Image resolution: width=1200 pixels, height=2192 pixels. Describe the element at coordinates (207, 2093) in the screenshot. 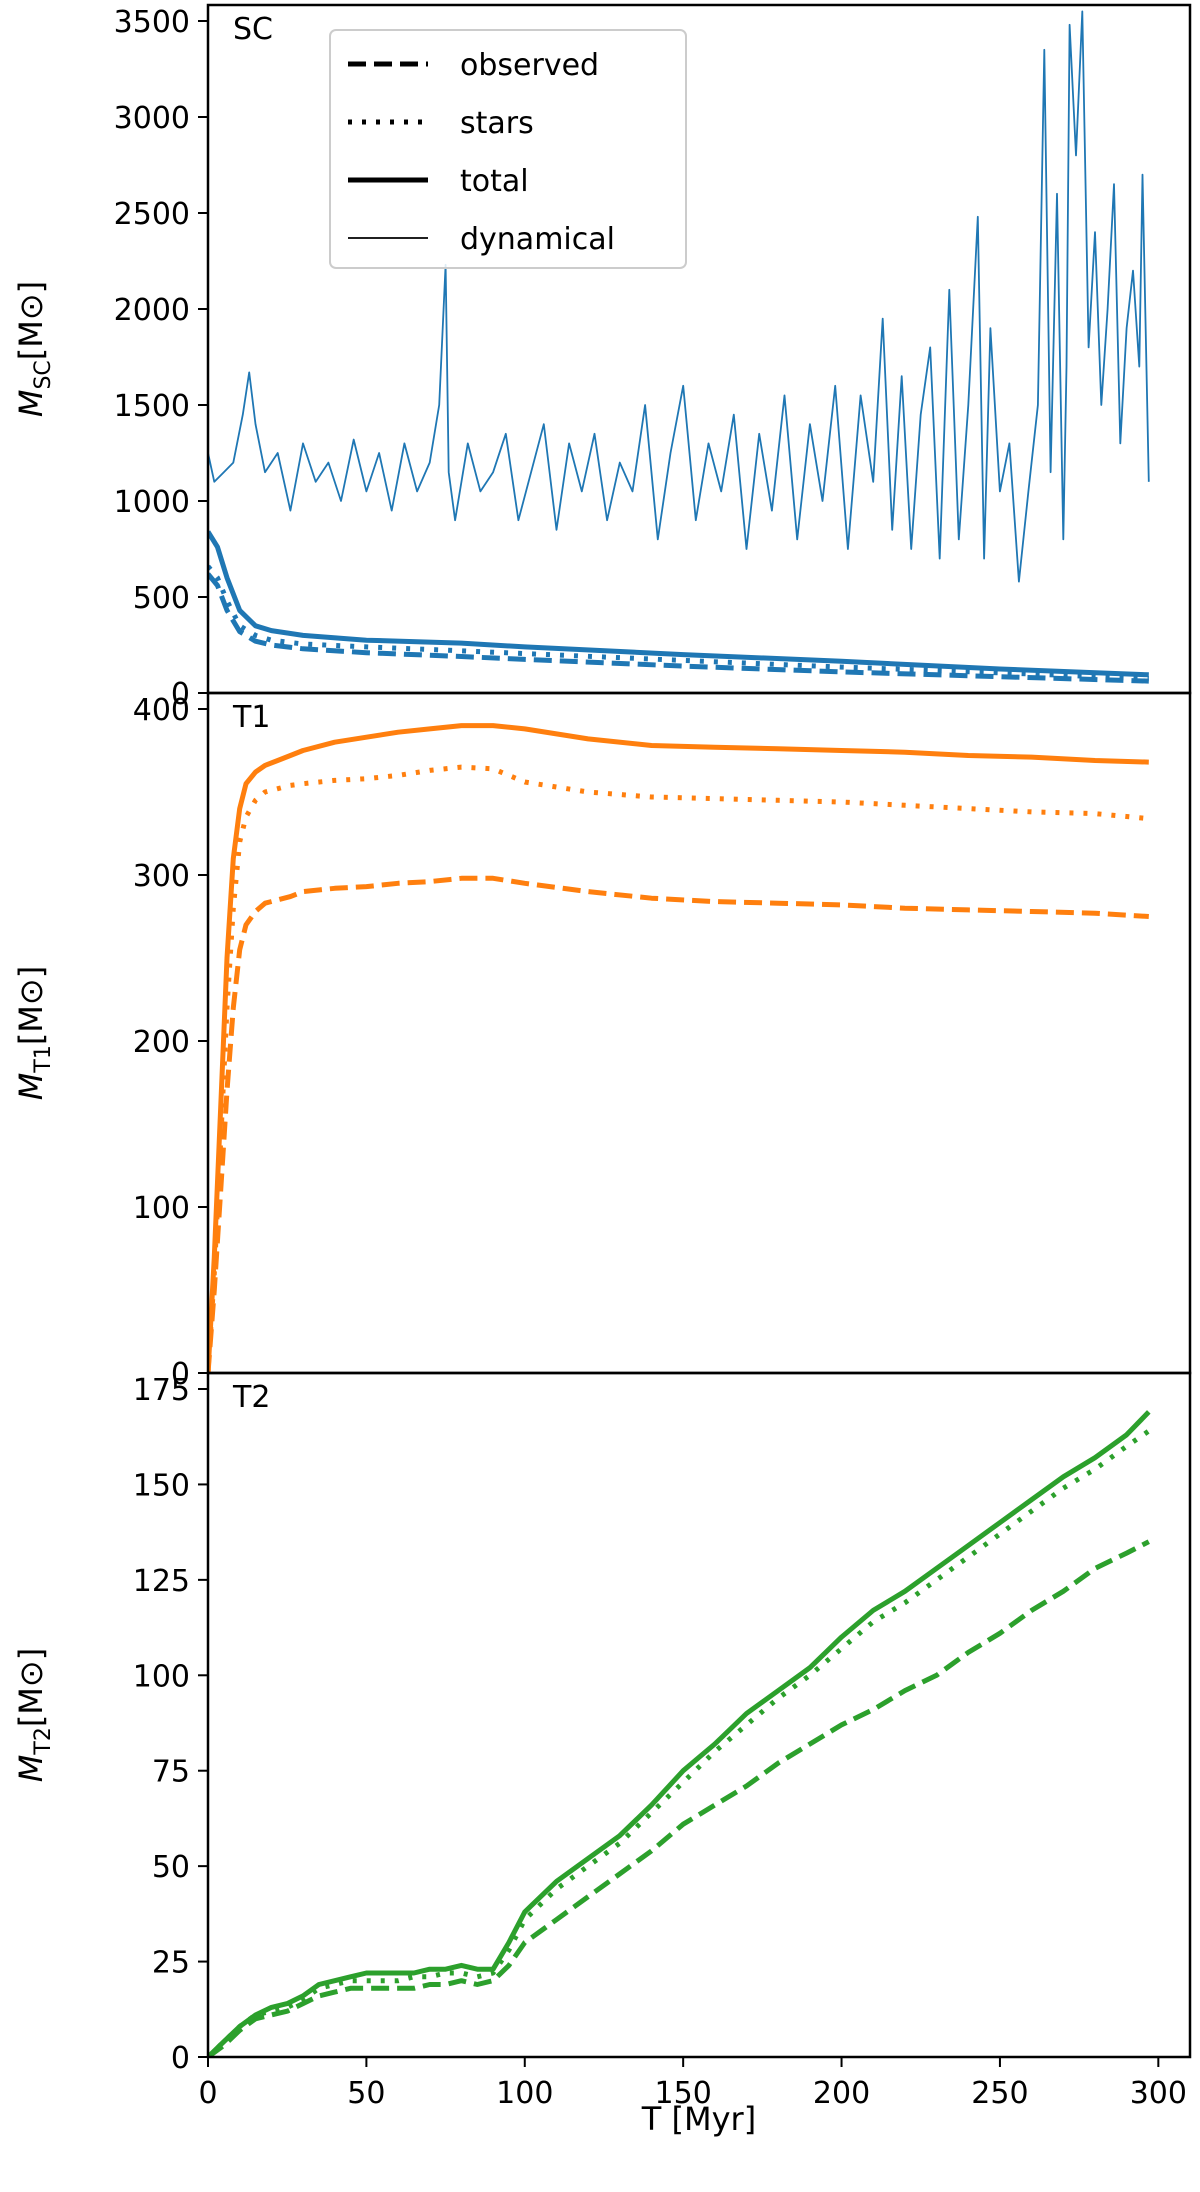

I see `x-tick-label: 0` at that location.